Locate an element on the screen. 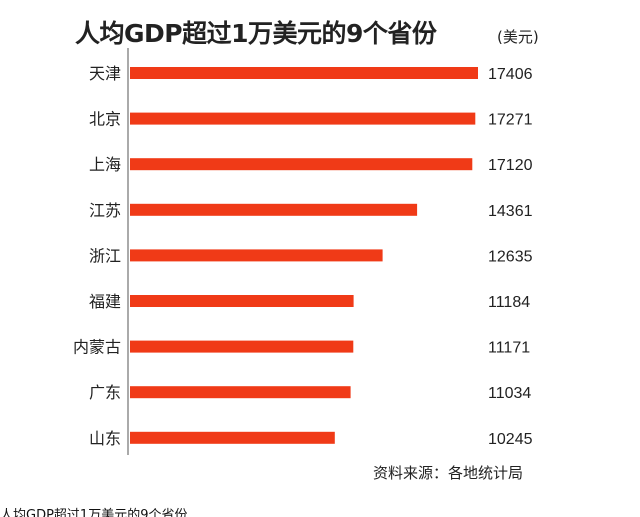  value-label: 10245 is located at coordinates (510, 439).